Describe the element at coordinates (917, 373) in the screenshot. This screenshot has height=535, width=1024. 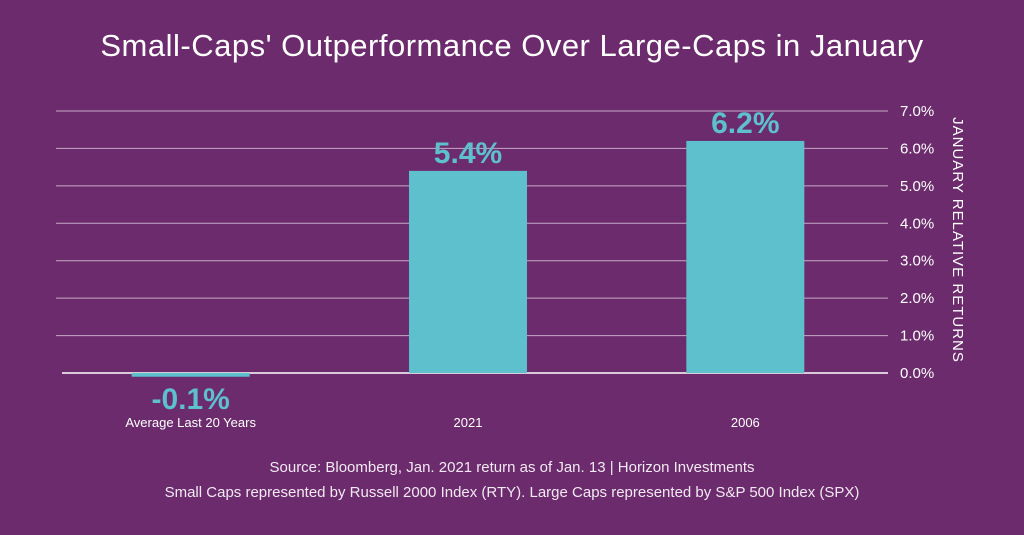
I see `y-tick-label: 0.0%` at that location.